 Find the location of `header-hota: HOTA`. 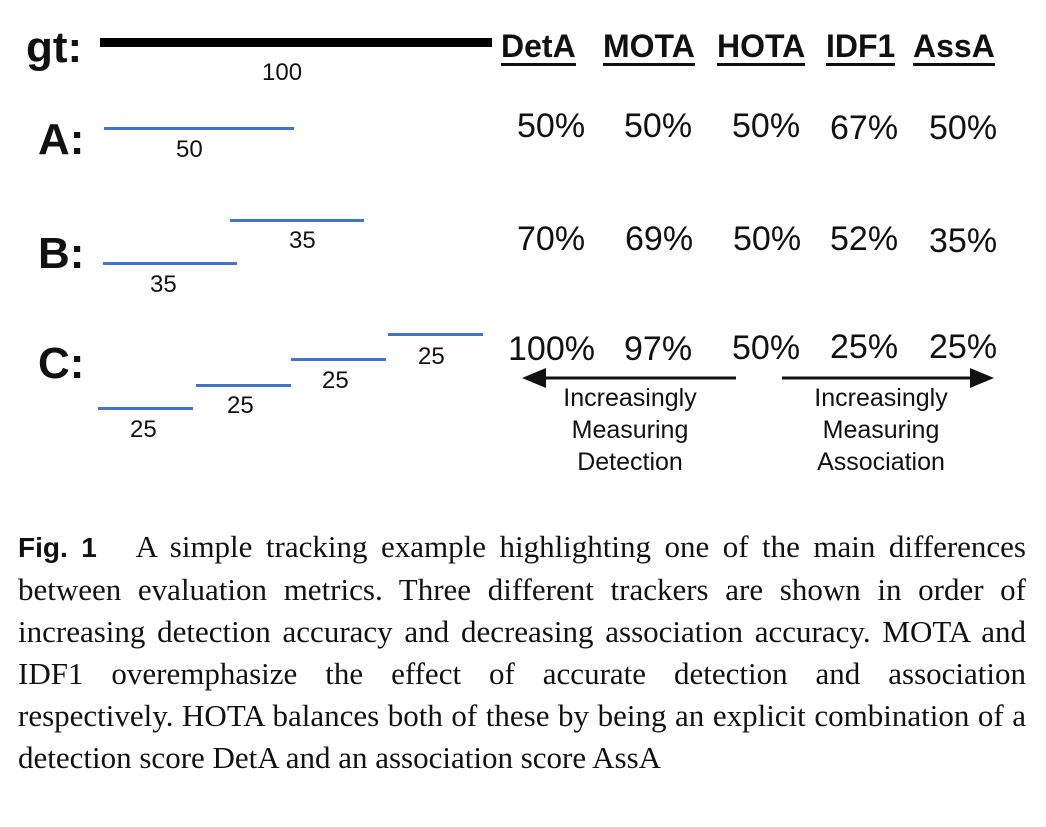

header-hota: HOTA is located at coordinates (761, 47).